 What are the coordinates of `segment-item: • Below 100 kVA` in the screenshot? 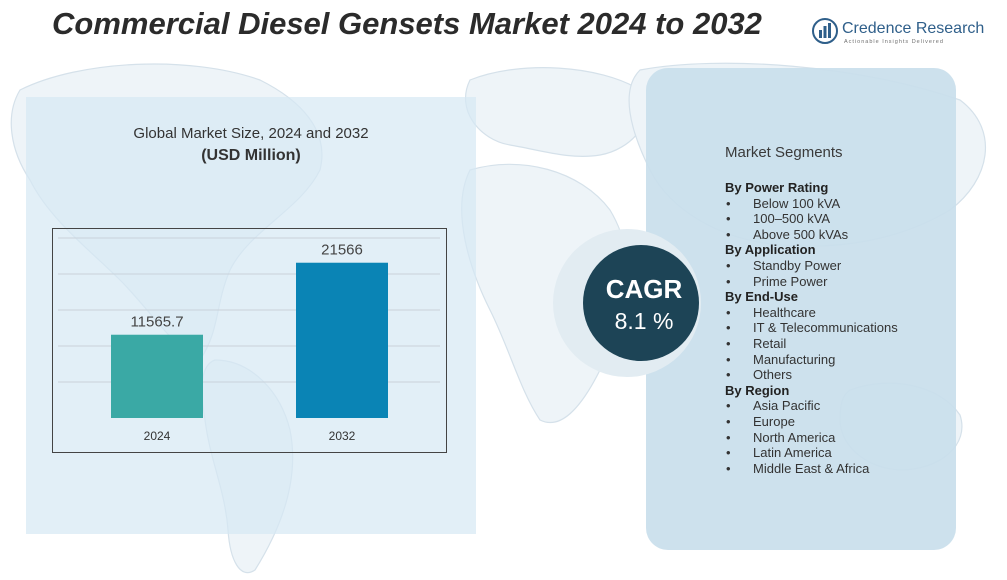 It's located at (837, 204).